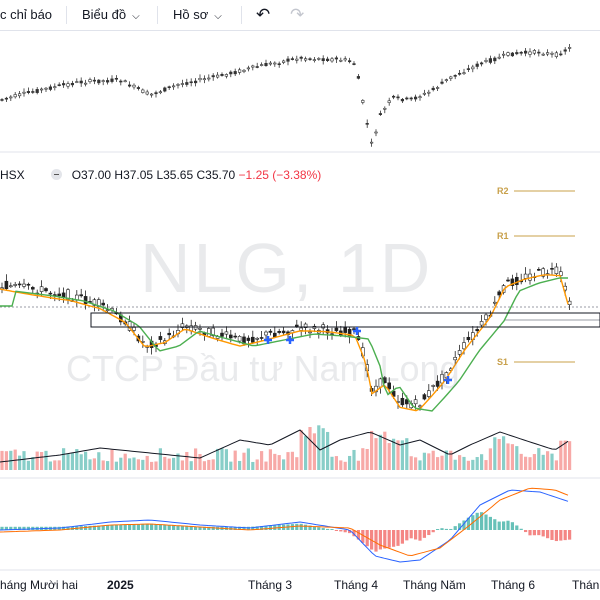 The image size is (600, 600). I want to click on ohlc-high: H37.05, so click(134, 175).